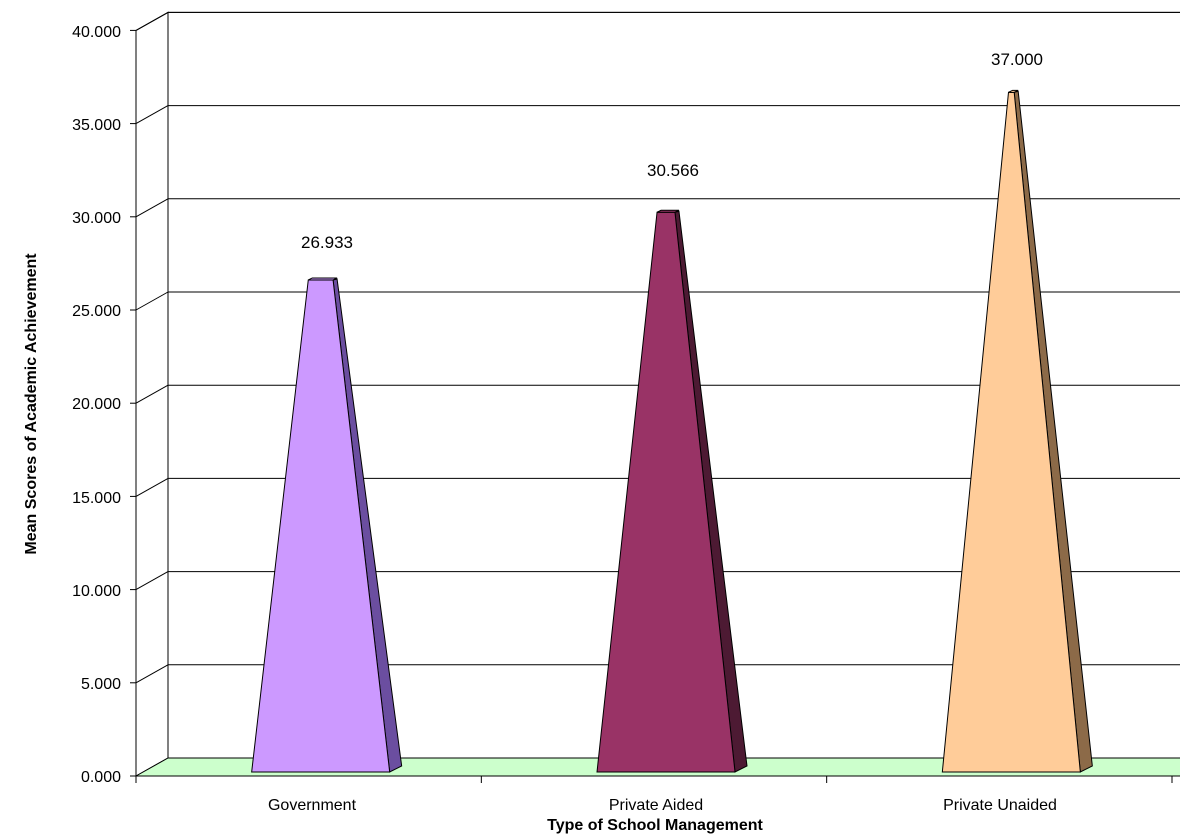 This screenshot has width=1180, height=838. Describe the element at coordinates (96, 498) in the screenshot. I see `y-tick-label: 15.000` at that location.